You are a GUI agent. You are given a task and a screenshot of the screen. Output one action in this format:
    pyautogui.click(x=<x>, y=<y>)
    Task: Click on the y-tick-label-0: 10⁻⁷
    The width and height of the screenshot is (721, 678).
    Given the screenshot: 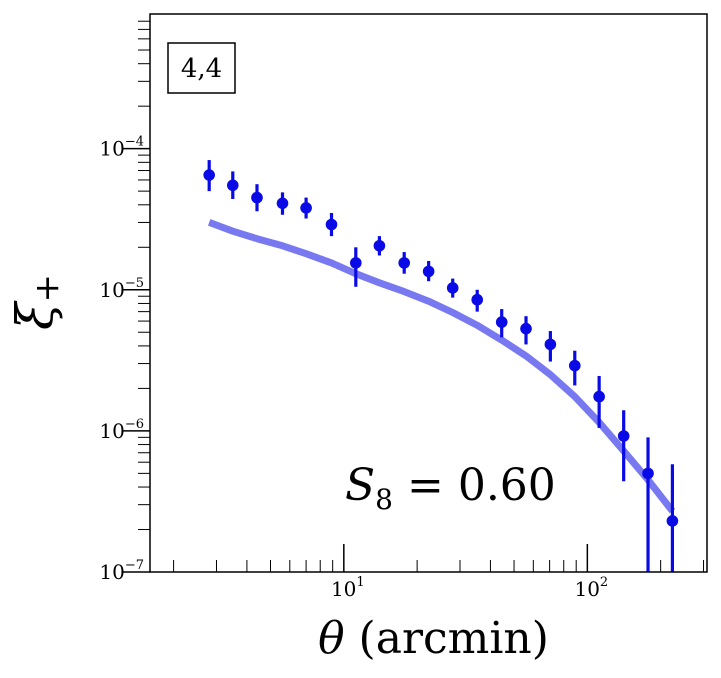 What is the action you would take?
    pyautogui.click(x=121, y=571)
    